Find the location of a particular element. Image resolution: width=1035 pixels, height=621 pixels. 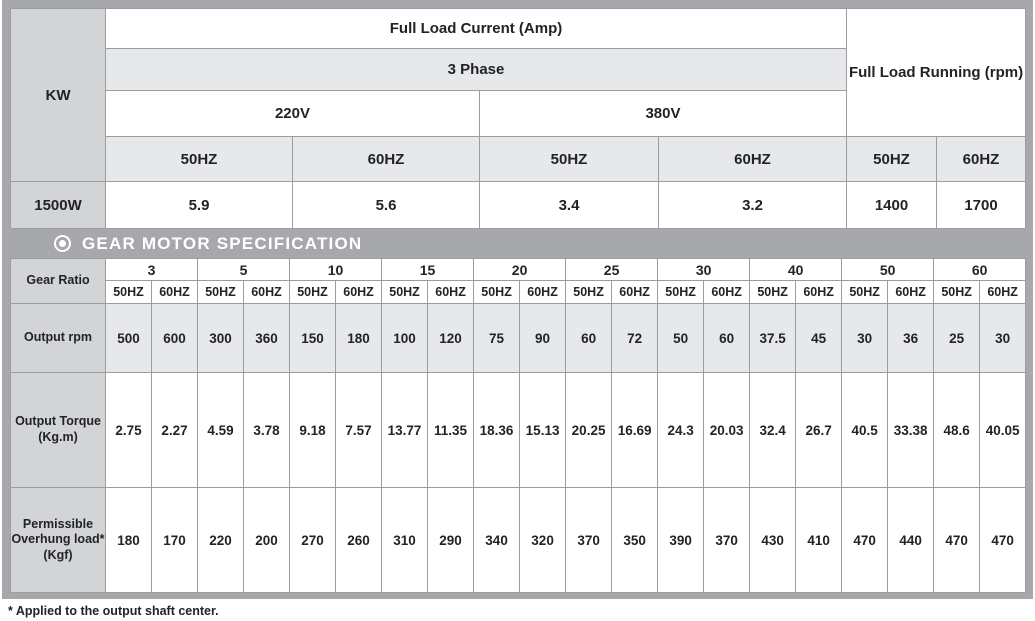

gear-value-cell: 200 is located at coordinates (267, 540).